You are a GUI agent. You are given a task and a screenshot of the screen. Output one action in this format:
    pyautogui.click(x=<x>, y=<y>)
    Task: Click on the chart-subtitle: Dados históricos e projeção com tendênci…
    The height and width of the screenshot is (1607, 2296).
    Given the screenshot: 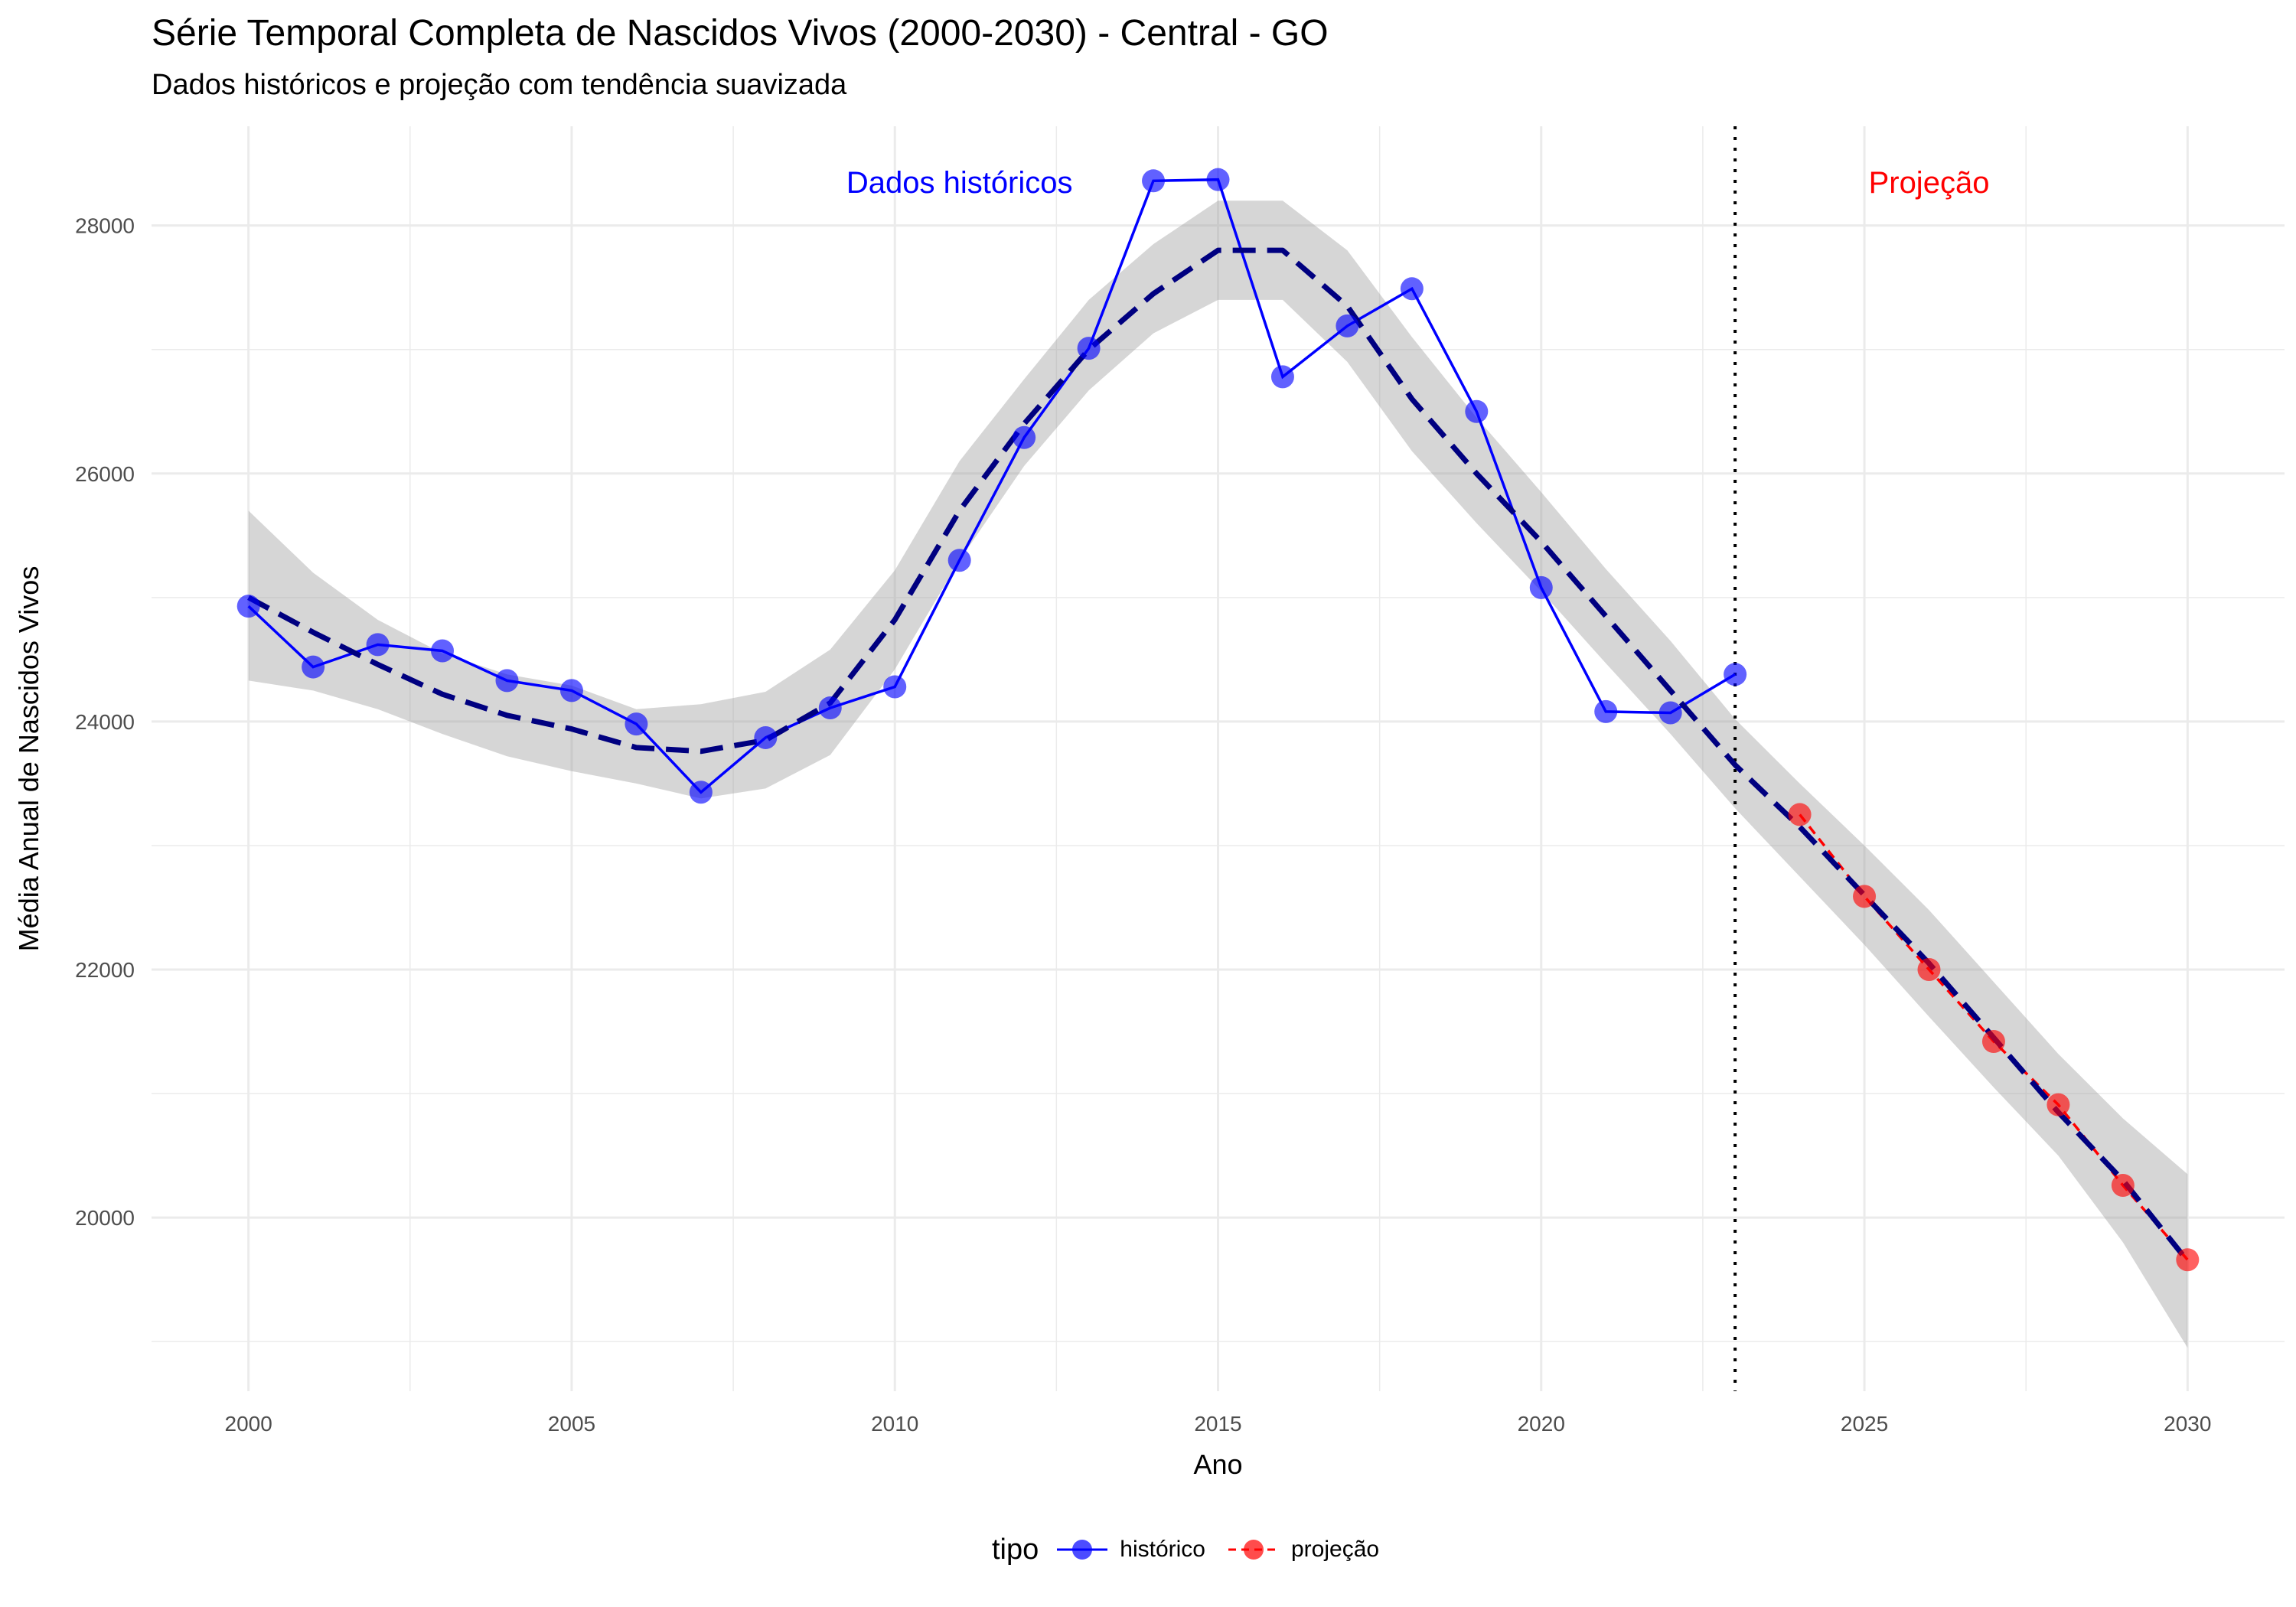 What is the action you would take?
    pyautogui.click(x=499, y=85)
    